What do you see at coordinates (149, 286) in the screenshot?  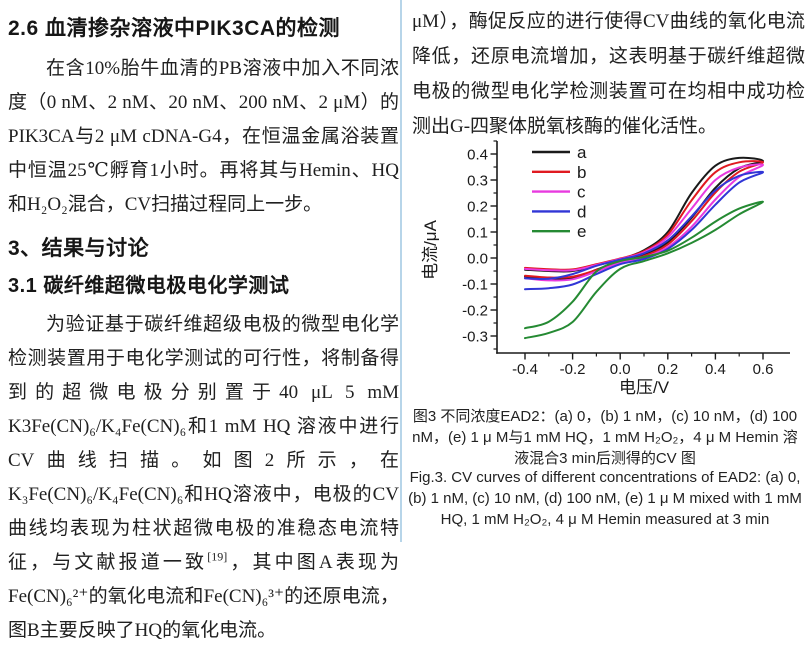 I see `section-heading-3-1: 3.1 碳纤维超微电极电化学测试` at bounding box center [149, 286].